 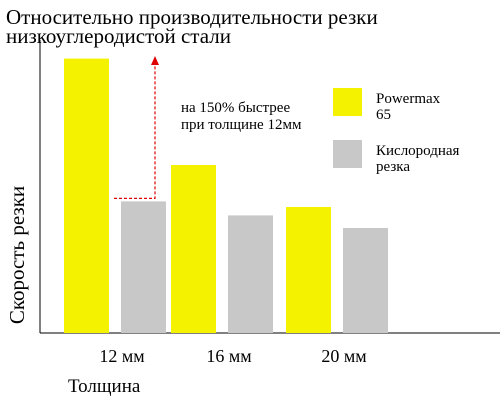 What do you see at coordinates (228, 356) in the screenshot?
I see `x-tick-label: 16 мм` at bounding box center [228, 356].